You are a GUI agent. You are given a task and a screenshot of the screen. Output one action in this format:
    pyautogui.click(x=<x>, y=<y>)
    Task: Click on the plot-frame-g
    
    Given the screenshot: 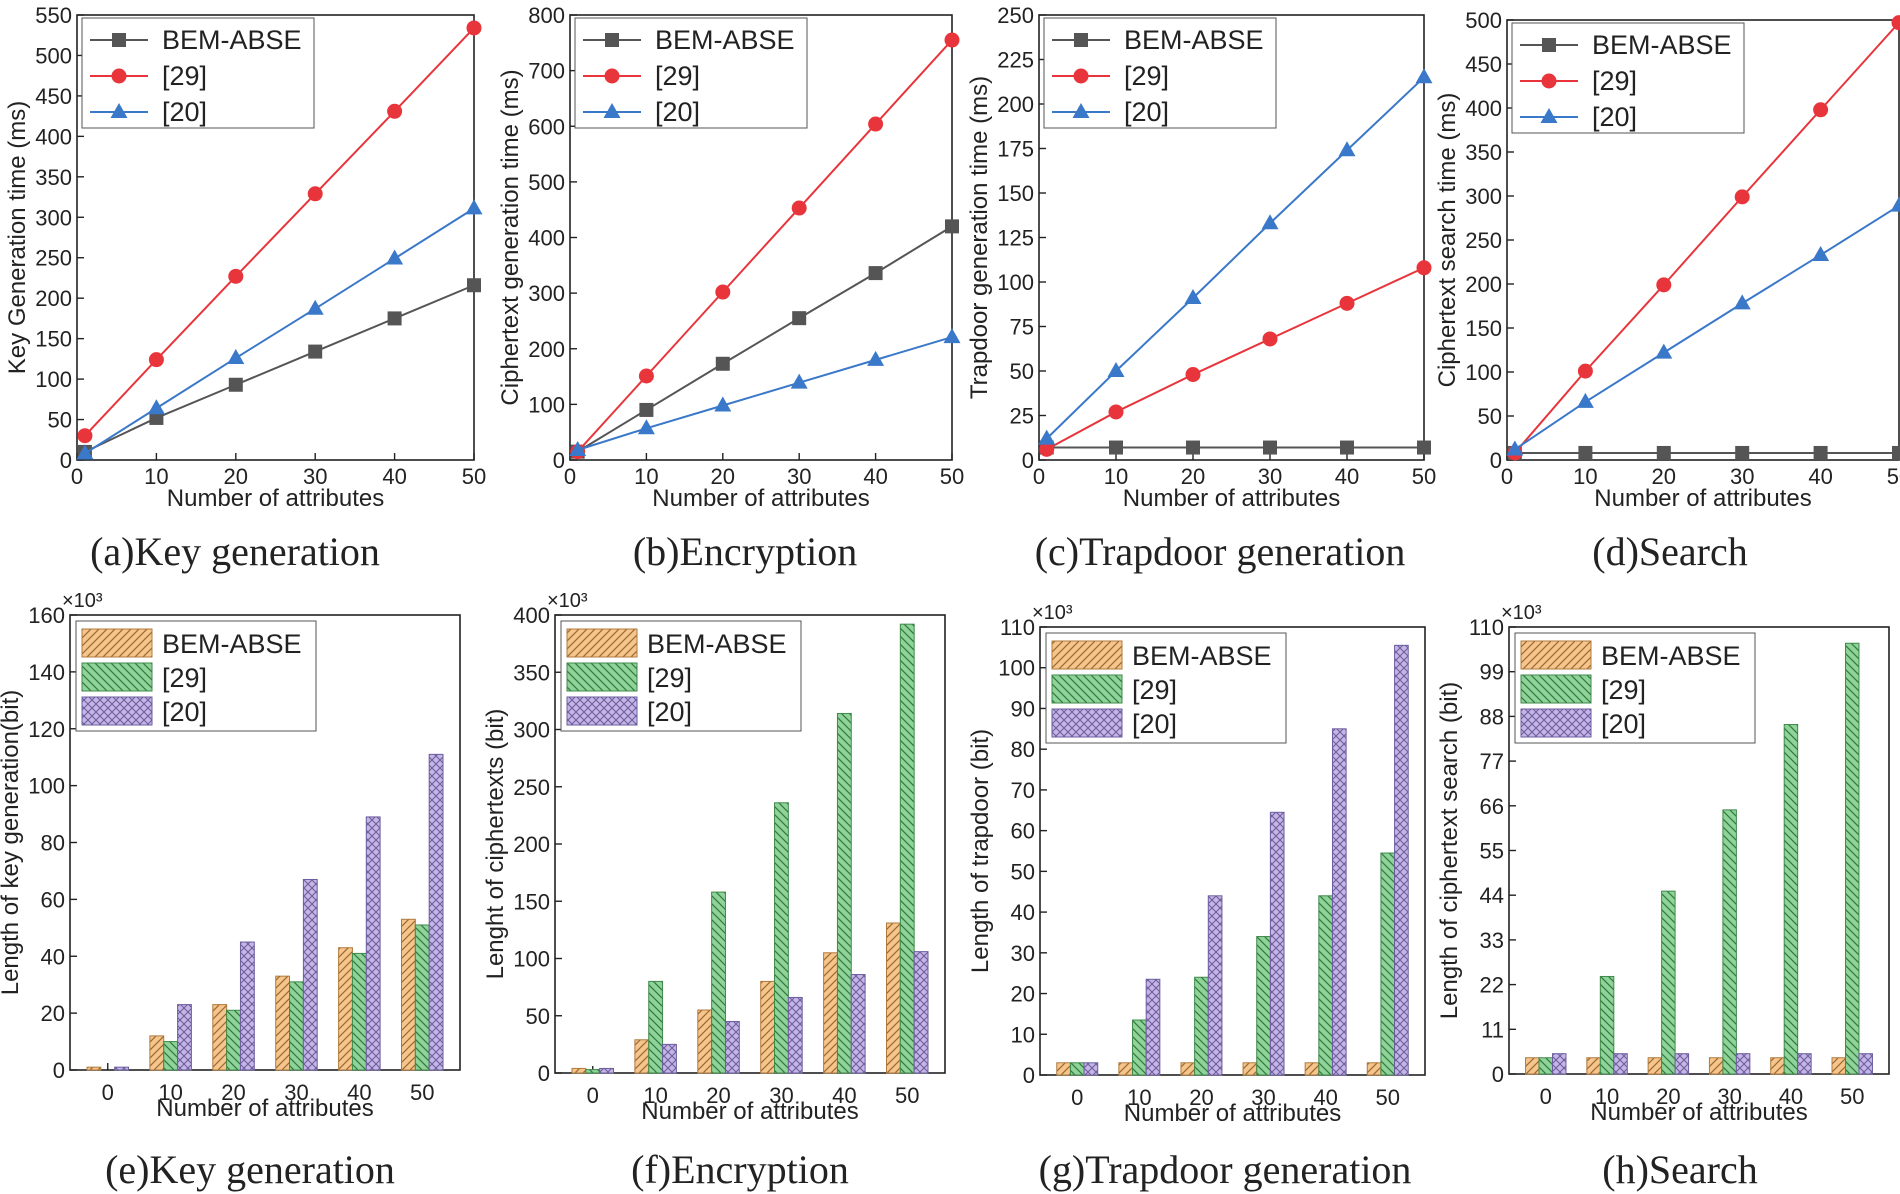 What is the action you would take?
    pyautogui.click(x=1232, y=851)
    